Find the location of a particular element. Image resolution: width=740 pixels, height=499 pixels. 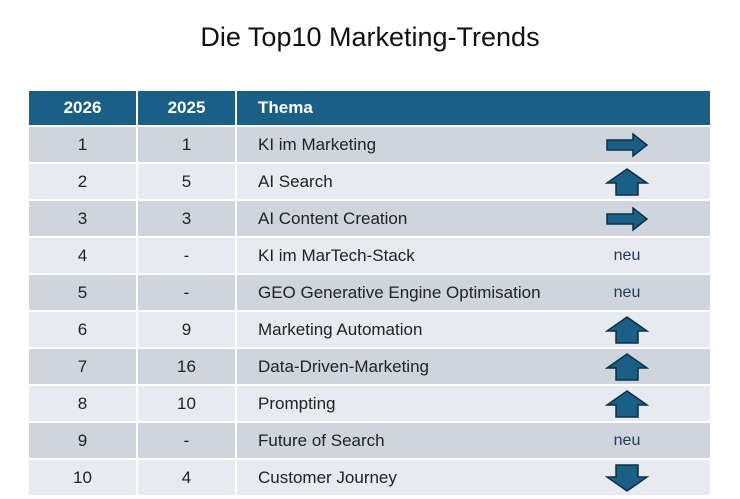

header-2025: 2025 is located at coordinates (187, 109).